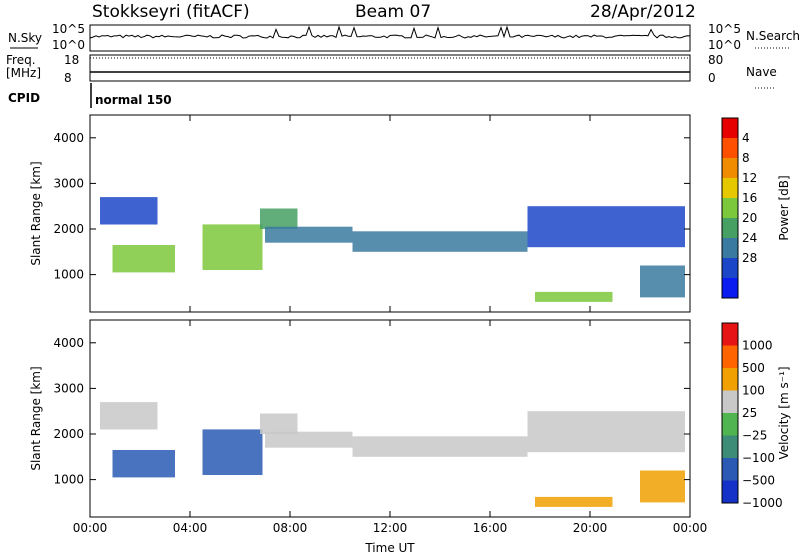 Image resolution: width=800 pixels, height=554 pixels. What do you see at coordinates (754, 436) in the screenshot?
I see `velocity-colorbar-tick-label: −25` at bounding box center [754, 436].